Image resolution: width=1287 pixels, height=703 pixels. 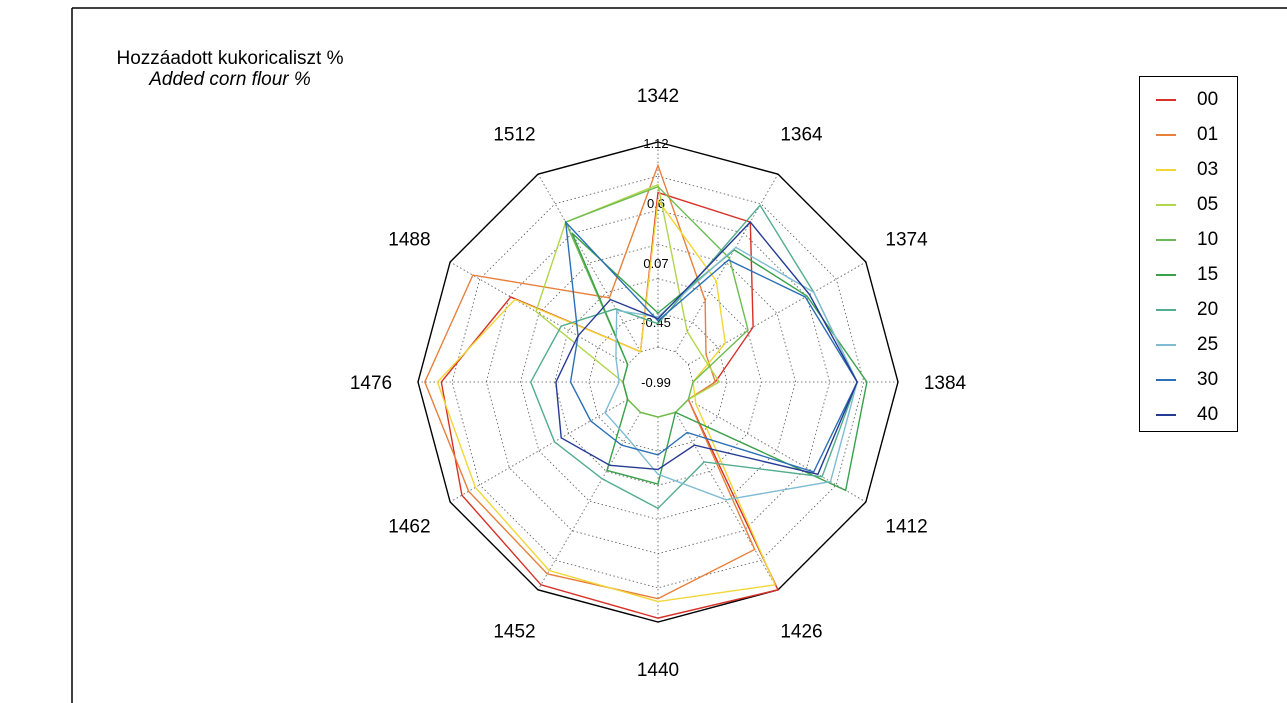 I want to click on axis-label-1412: 1412, so click(x=906, y=527).